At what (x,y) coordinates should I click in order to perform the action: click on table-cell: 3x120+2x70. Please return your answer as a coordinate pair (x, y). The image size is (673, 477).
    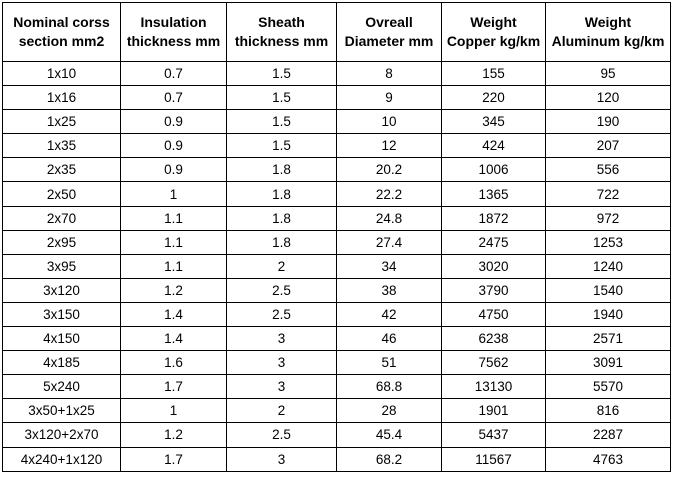
    Looking at the image, I should click on (61, 435).